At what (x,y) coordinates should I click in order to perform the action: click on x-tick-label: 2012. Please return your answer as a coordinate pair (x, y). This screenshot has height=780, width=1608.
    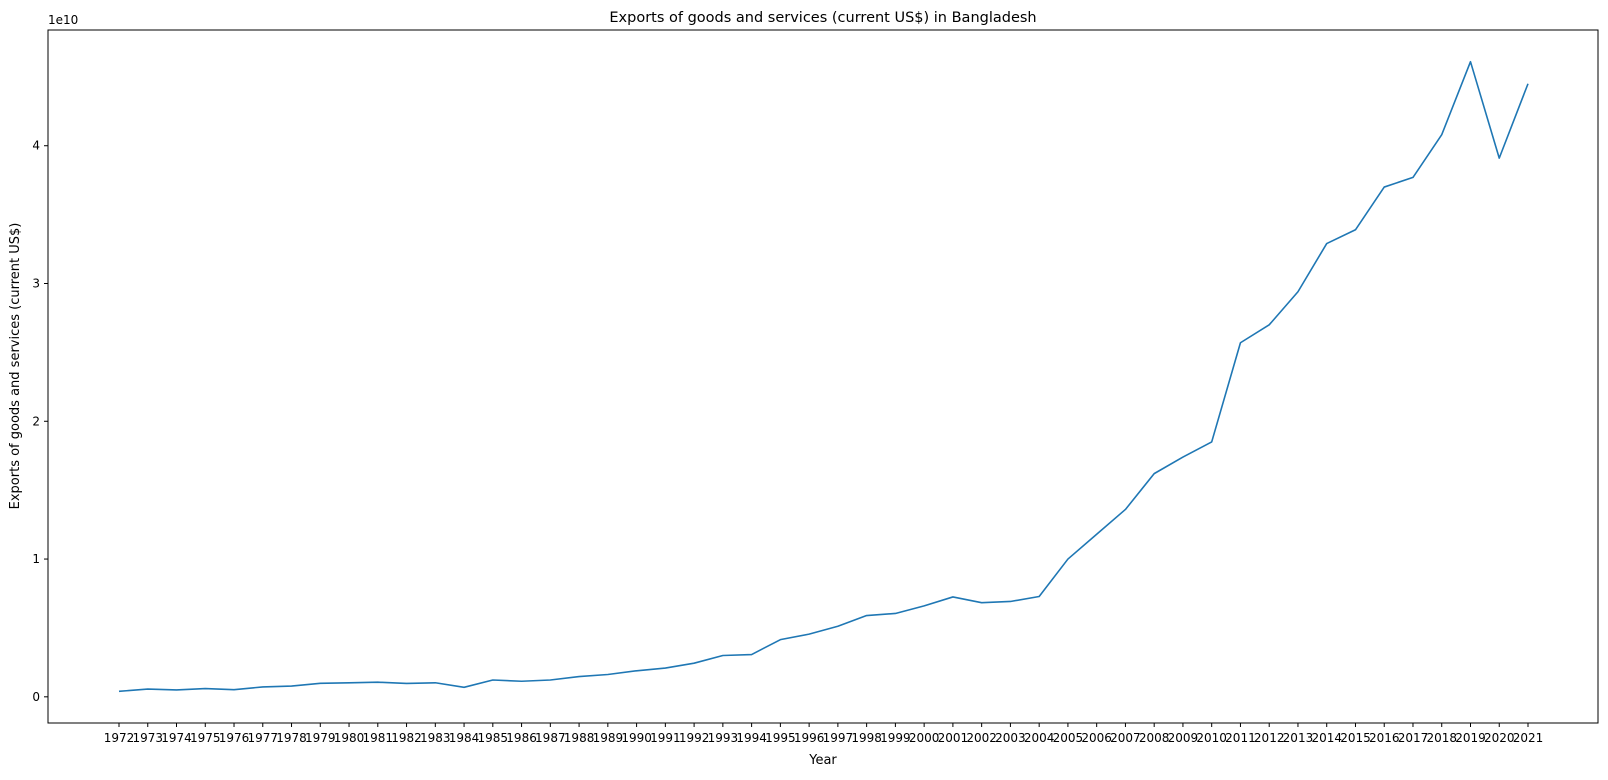
    Looking at the image, I should click on (1269, 738).